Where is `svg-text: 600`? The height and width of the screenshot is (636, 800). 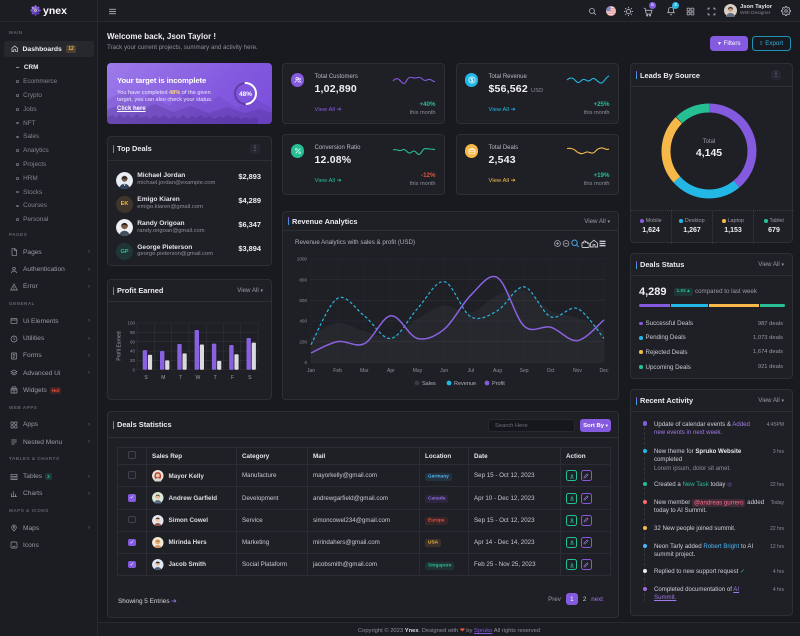
svg-text: 600 is located at coordinates (303, 300).